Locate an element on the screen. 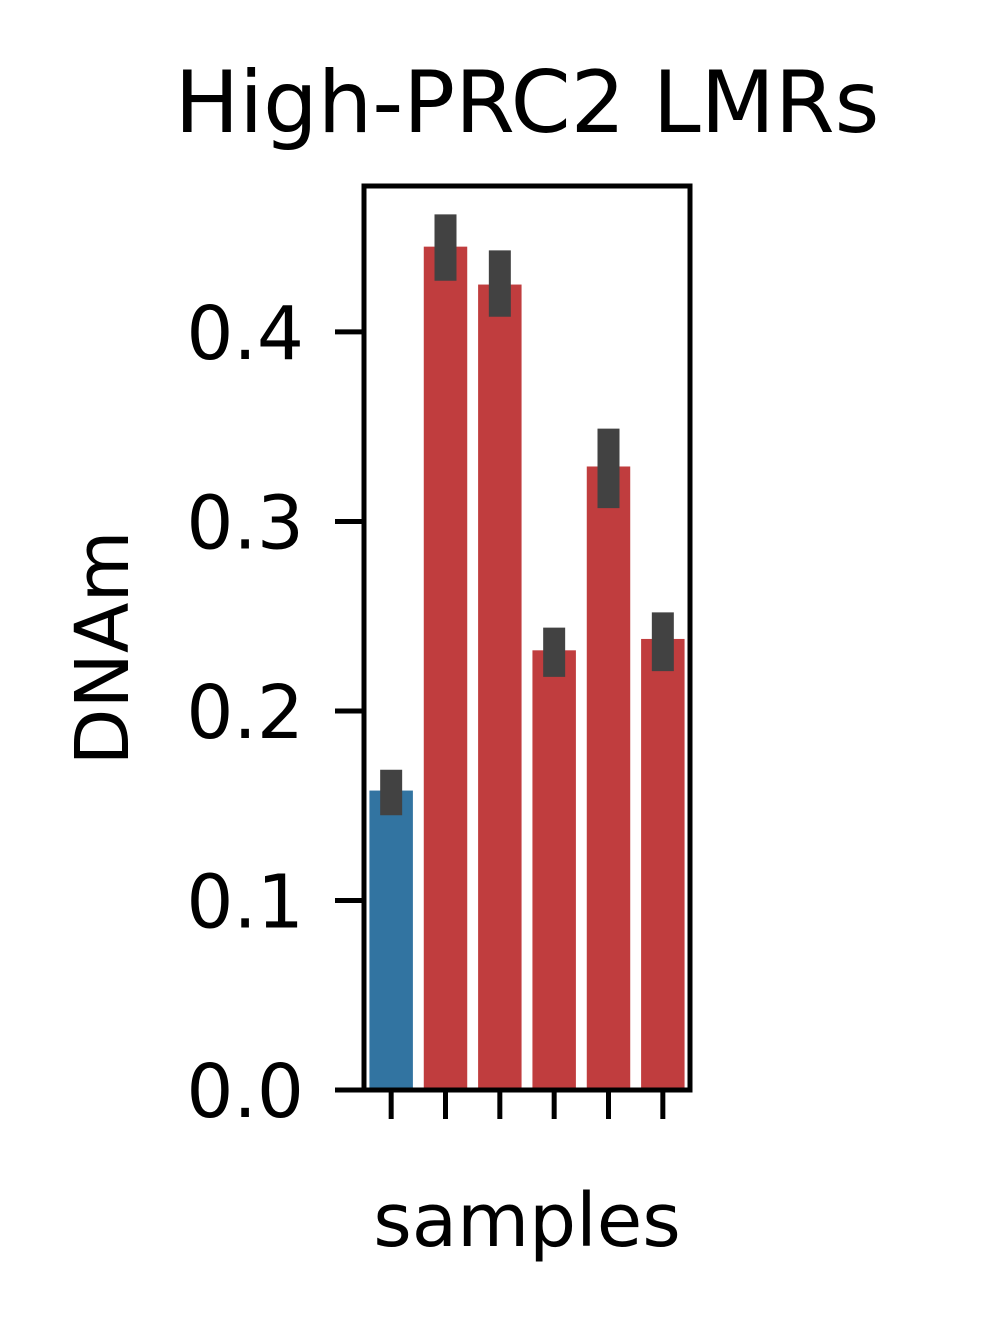  y-tick-label-2: 0.2 is located at coordinates (245, 713).